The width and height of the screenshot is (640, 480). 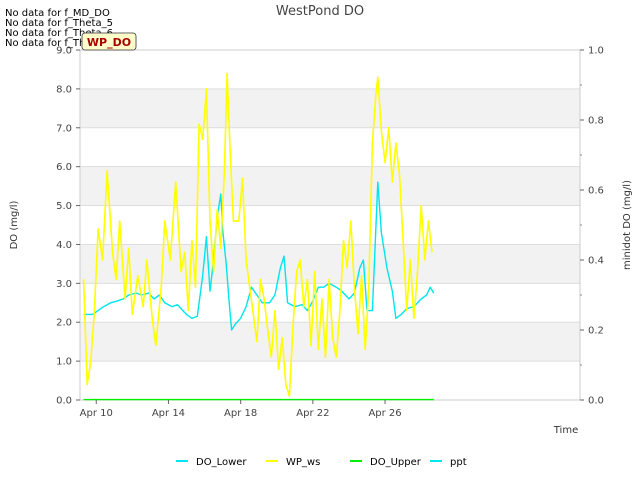 What do you see at coordinates (240, 413) in the screenshot?
I see `x-tick-label: Apr 18` at bounding box center [240, 413].